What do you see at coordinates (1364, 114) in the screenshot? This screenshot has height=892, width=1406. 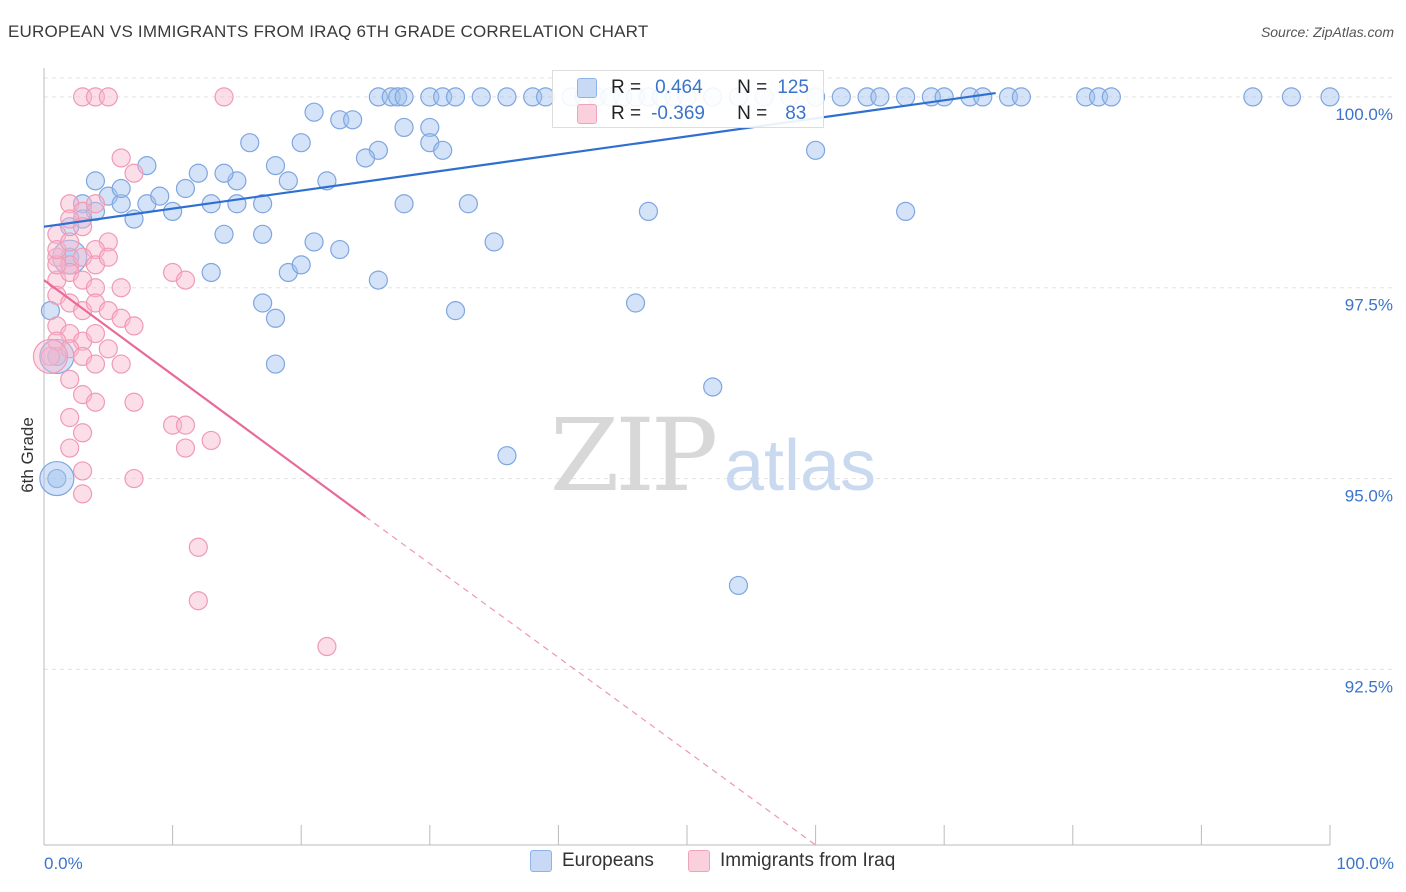 I see `y-tick-label: 100.0%` at bounding box center [1364, 114].